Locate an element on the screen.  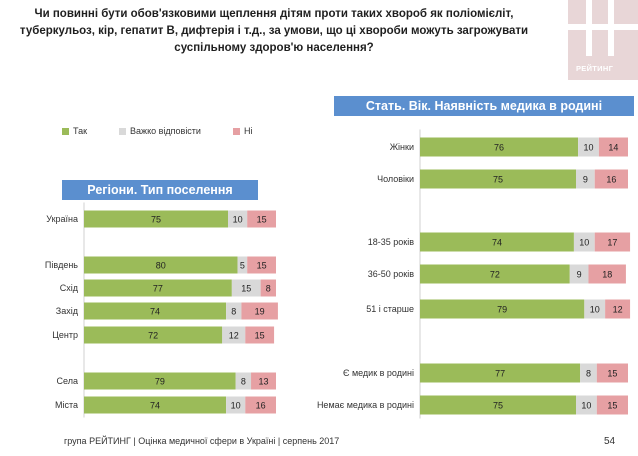
chart-legend: Так Важко відповісти Ні is located at coordinates (173, 131).